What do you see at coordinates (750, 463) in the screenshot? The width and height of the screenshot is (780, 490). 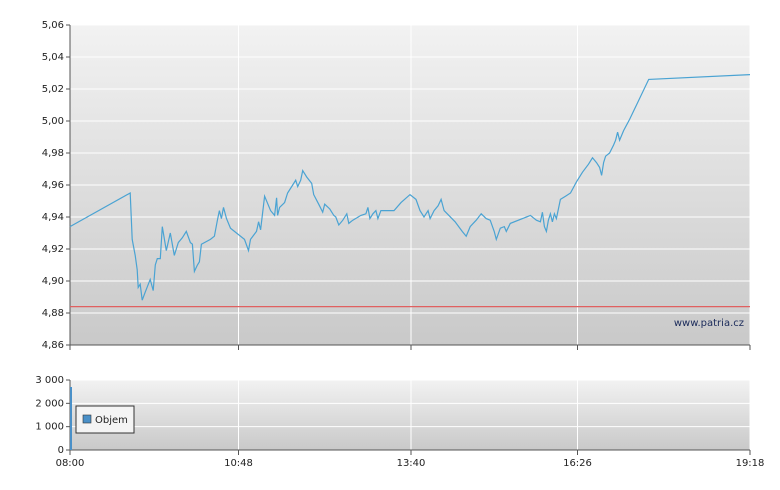 I see `x-tick-label: 19:18` at bounding box center [750, 463].